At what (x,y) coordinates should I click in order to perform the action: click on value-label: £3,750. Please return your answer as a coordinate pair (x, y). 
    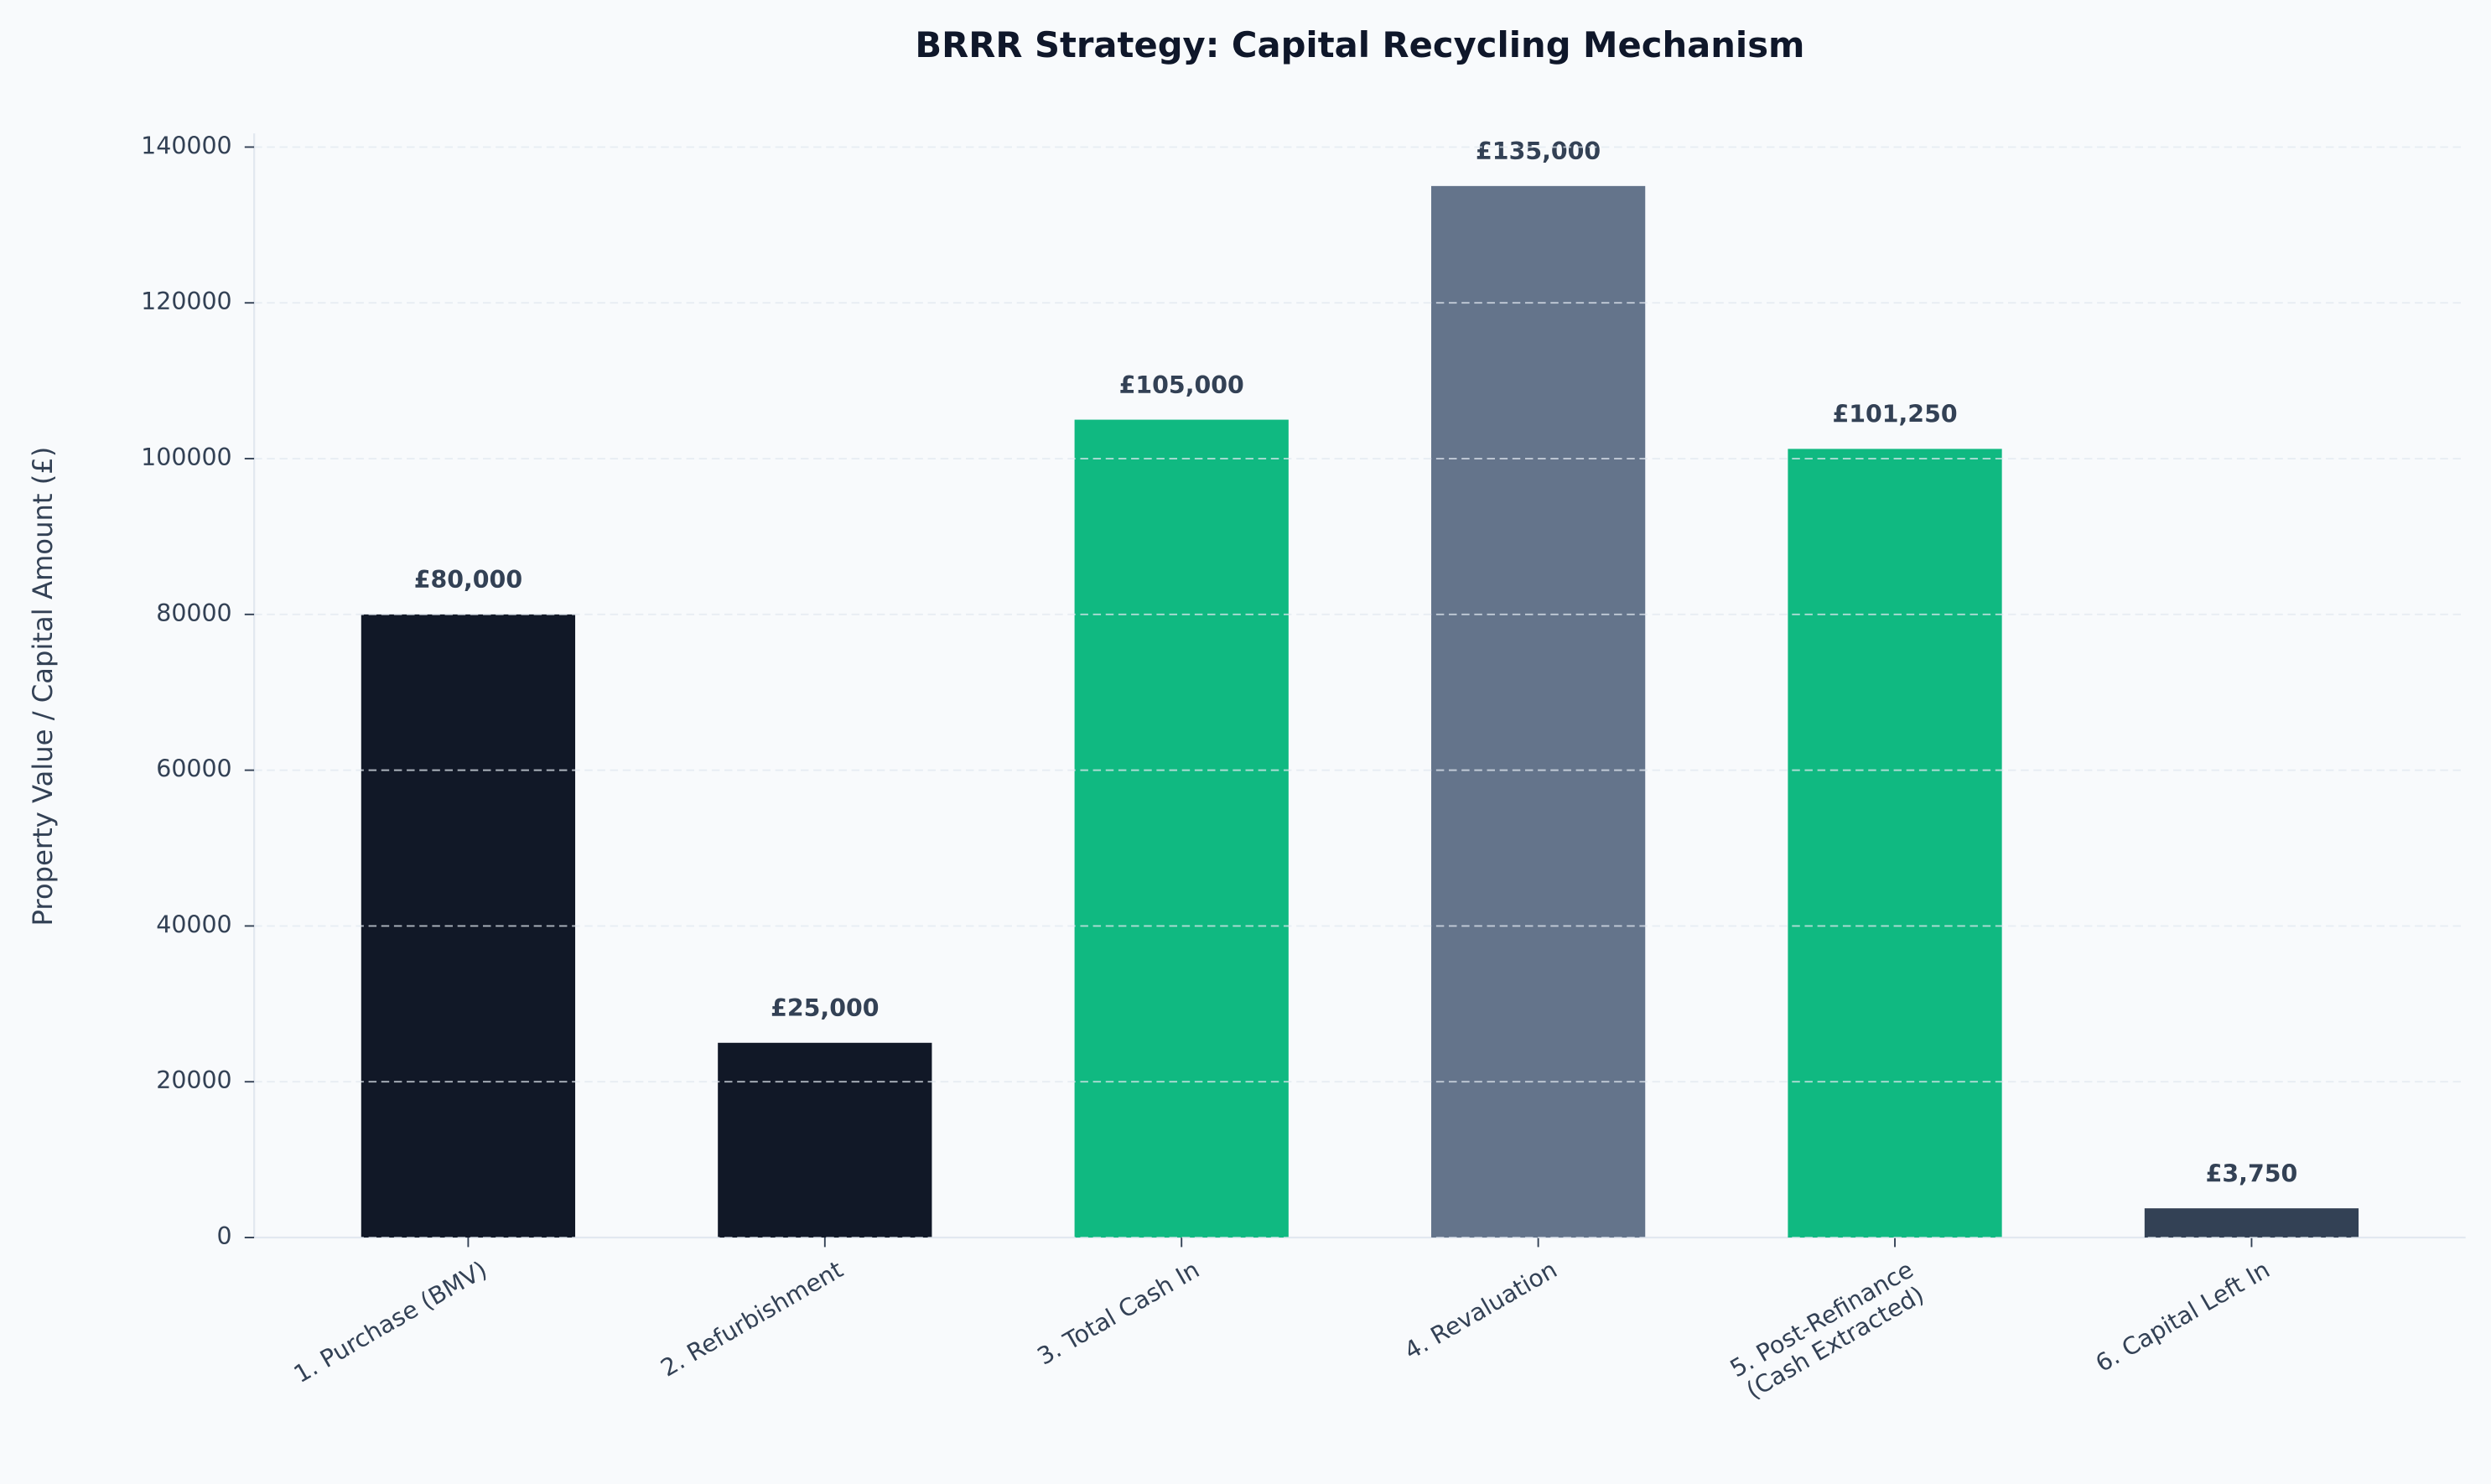
    Looking at the image, I should click on (2252, 1173).